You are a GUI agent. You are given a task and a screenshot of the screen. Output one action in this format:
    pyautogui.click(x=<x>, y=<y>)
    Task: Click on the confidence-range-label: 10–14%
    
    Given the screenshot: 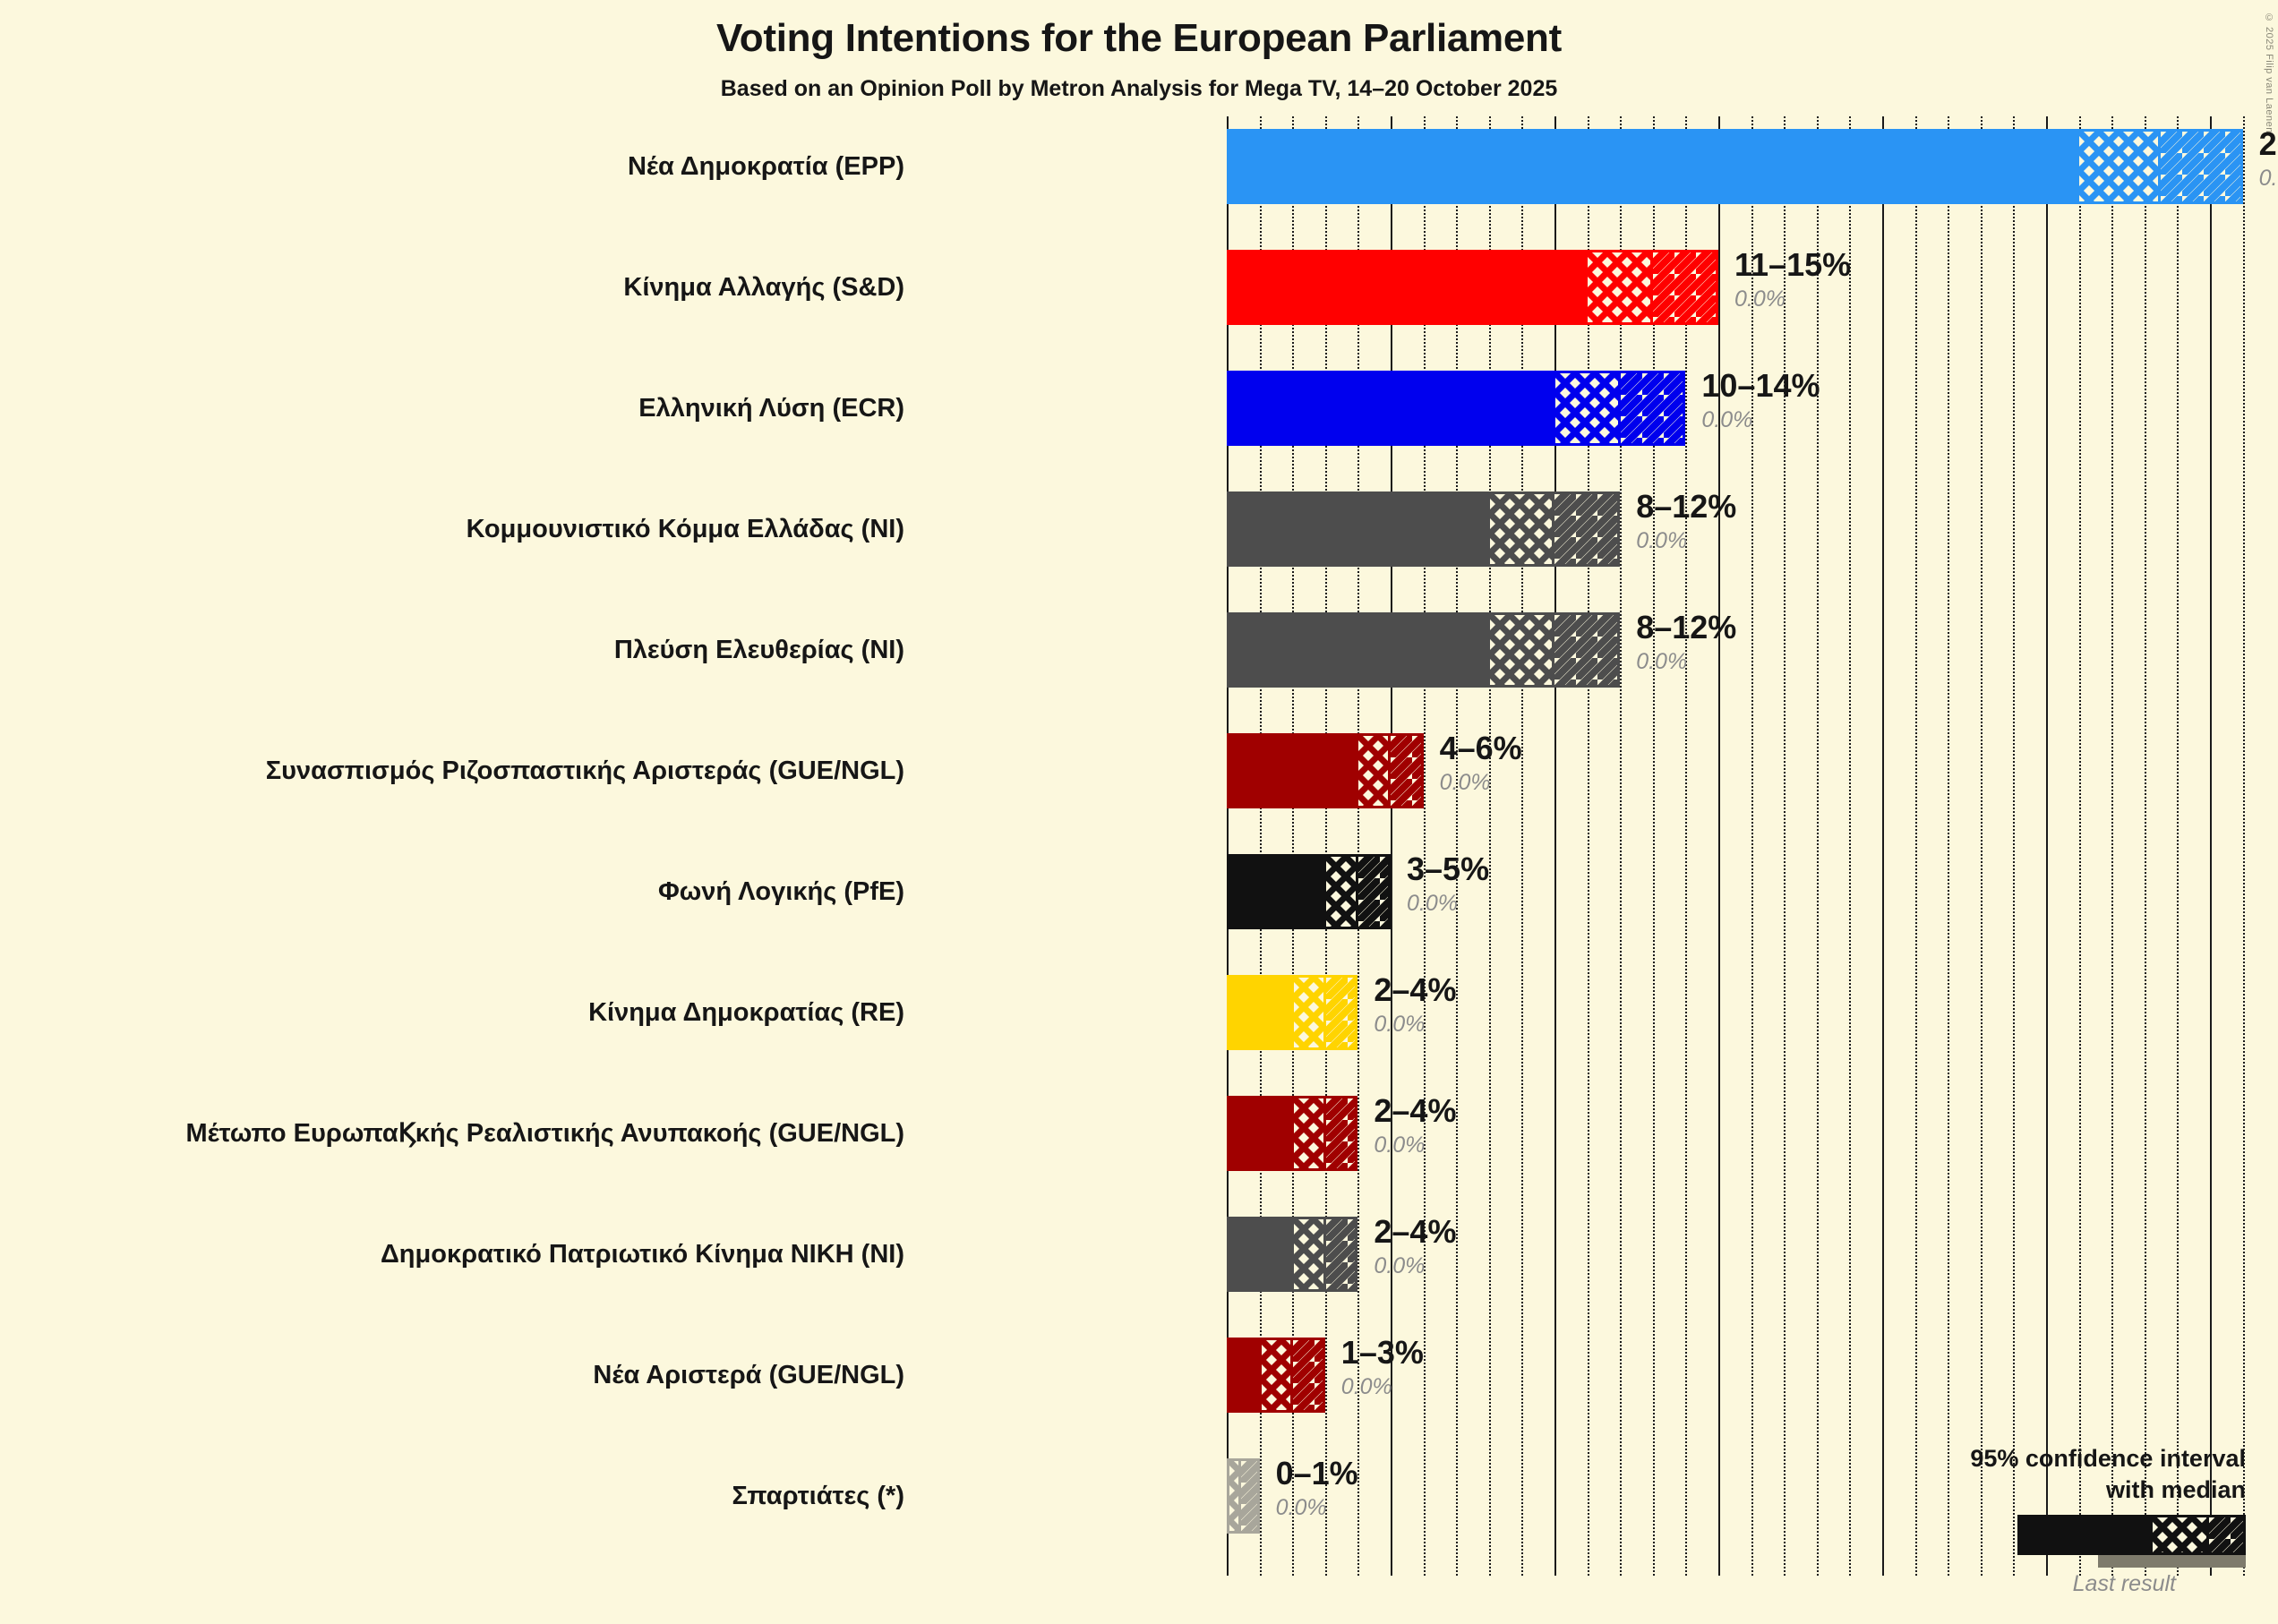 What is the action you would take?
    pyautogui.click(x=1761, y=385)
    